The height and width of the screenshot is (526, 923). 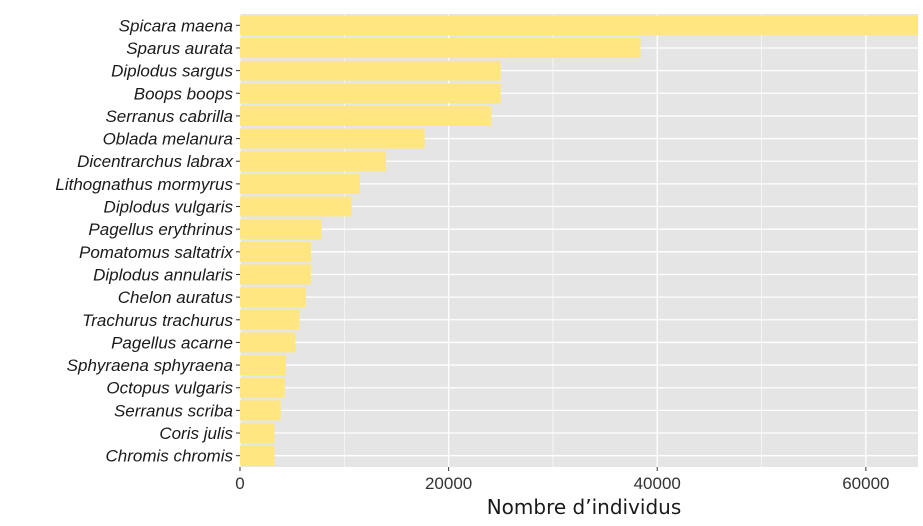 What do you see at coordinates (239, 483) in the screenshot?
I see `x-tick-label: 0` at bounding box center [239, 483].